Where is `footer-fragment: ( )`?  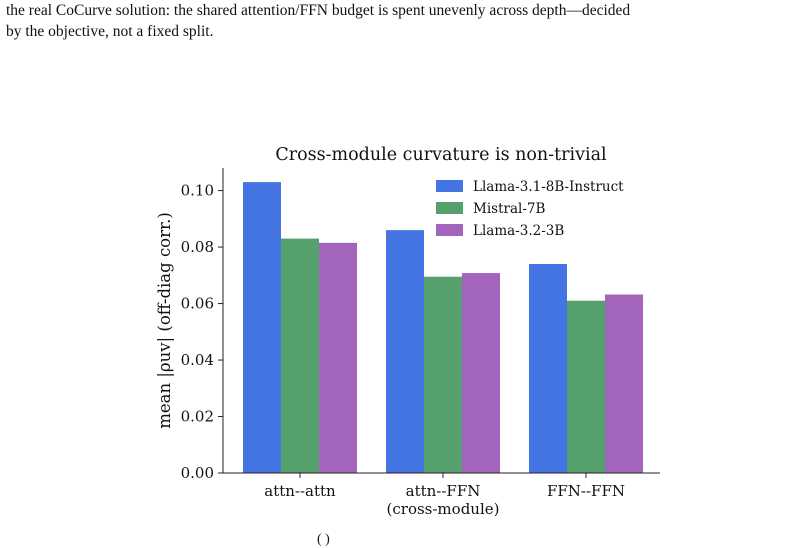 footer-fragment: ( ) is located at coordinates (323, 539).